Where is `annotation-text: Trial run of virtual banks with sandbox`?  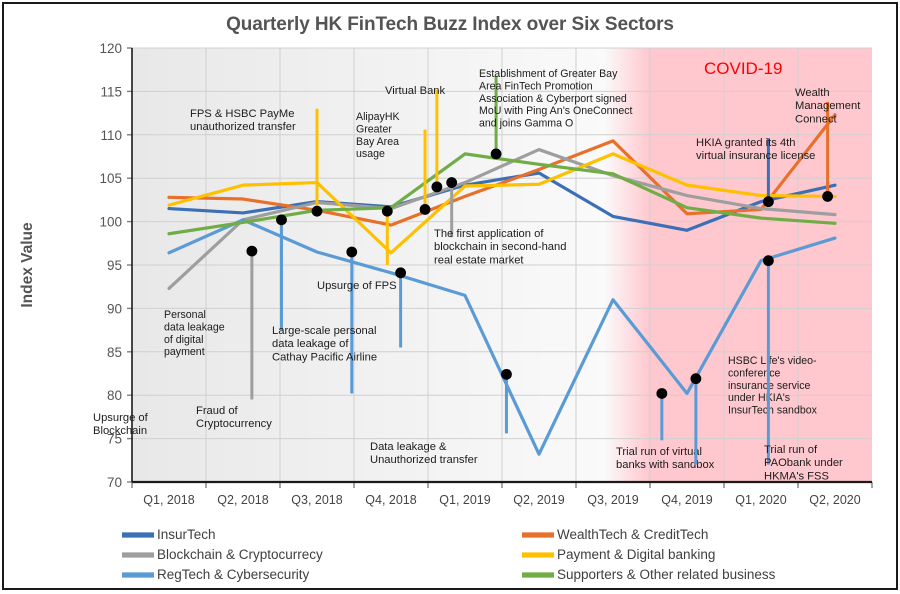
annotation-text: Trial run of virtual banks with sandbox is located at coordinates (665, 458).